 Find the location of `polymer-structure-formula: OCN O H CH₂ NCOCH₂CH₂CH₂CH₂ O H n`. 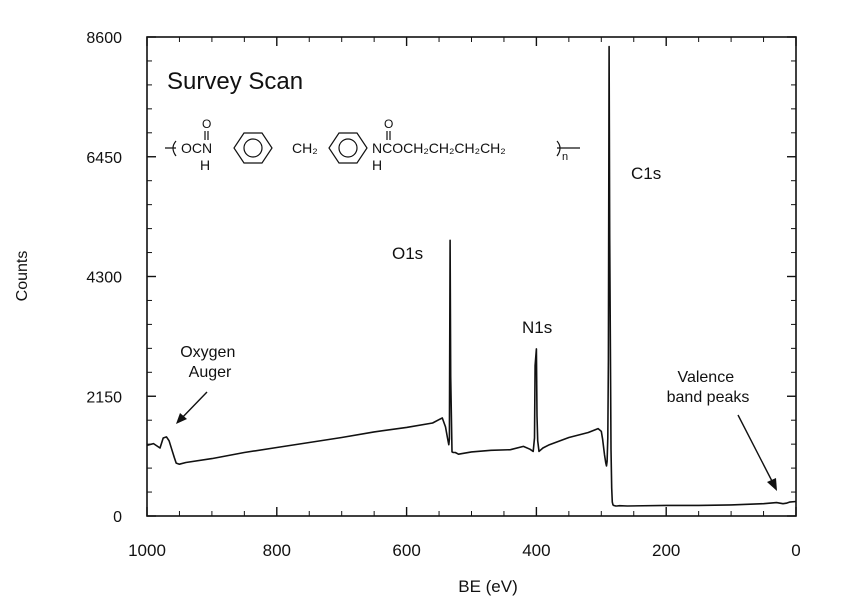

polymer-structure-formula: OCN O H CH₂ NCOCH₂CH₂CH₂CH₂ O H n is located at coordinates (372, 145).